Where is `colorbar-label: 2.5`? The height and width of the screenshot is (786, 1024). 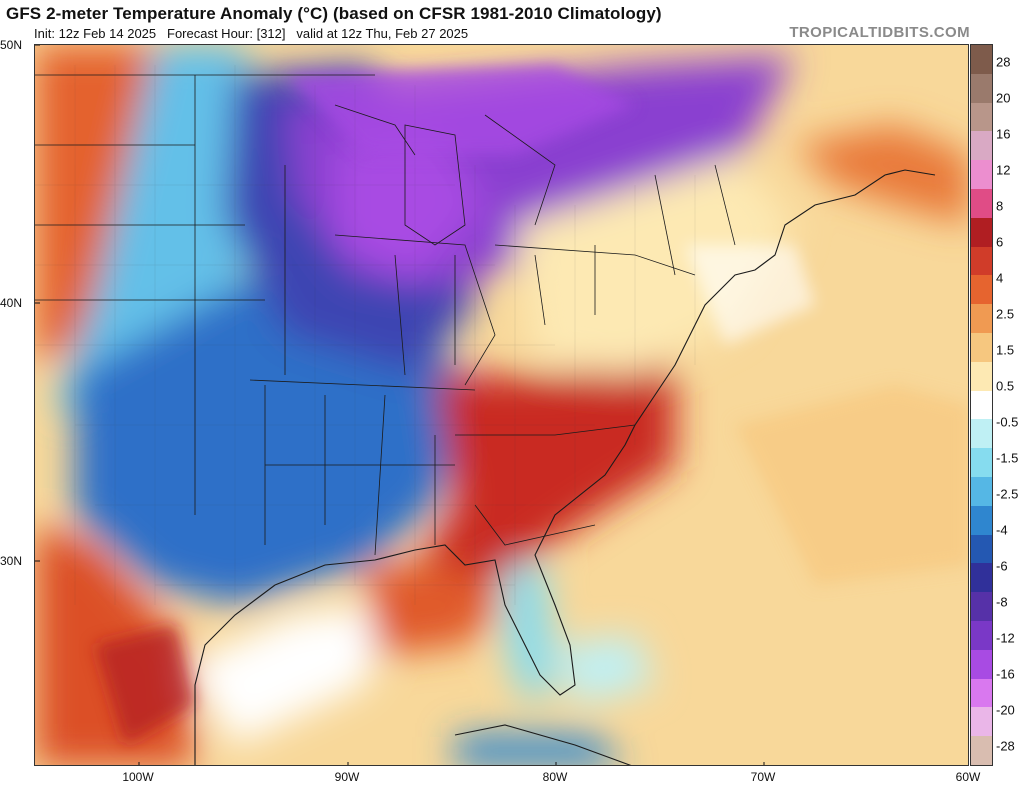
colorbar-label: 2.5 is located at coordinates (1005, 314).